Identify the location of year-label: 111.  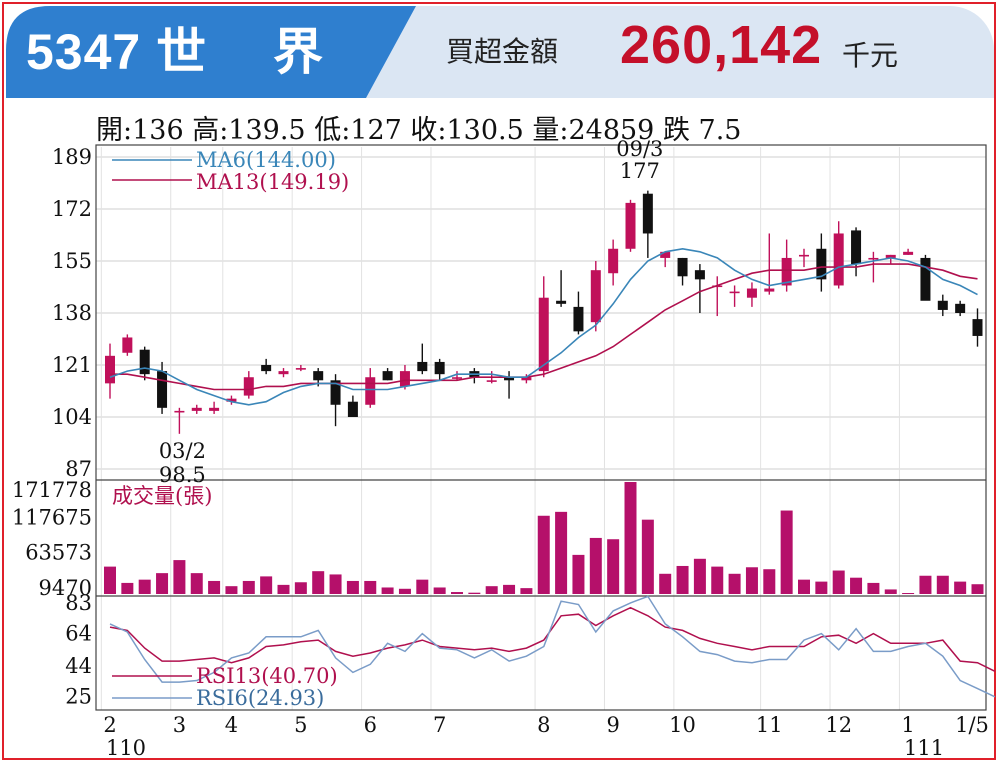
(924, 748).